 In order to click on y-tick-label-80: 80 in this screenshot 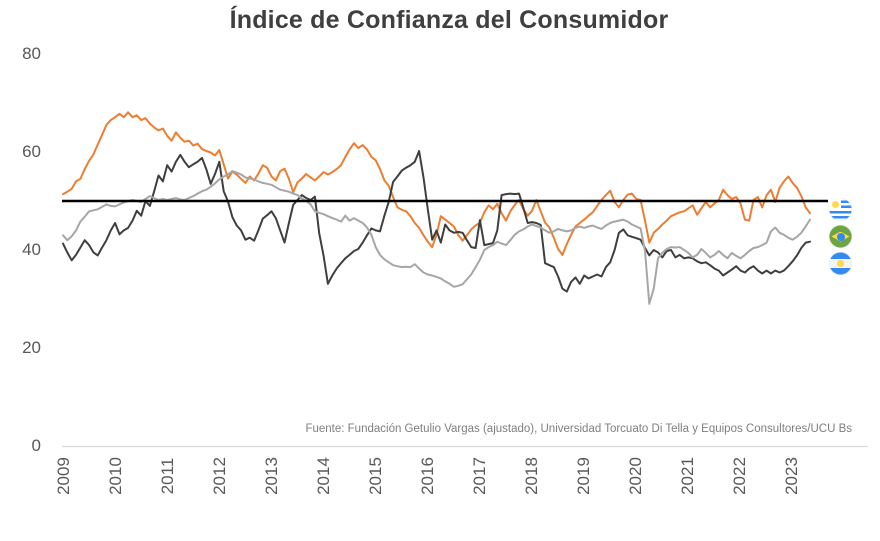, I will do `click(31, 53)`.